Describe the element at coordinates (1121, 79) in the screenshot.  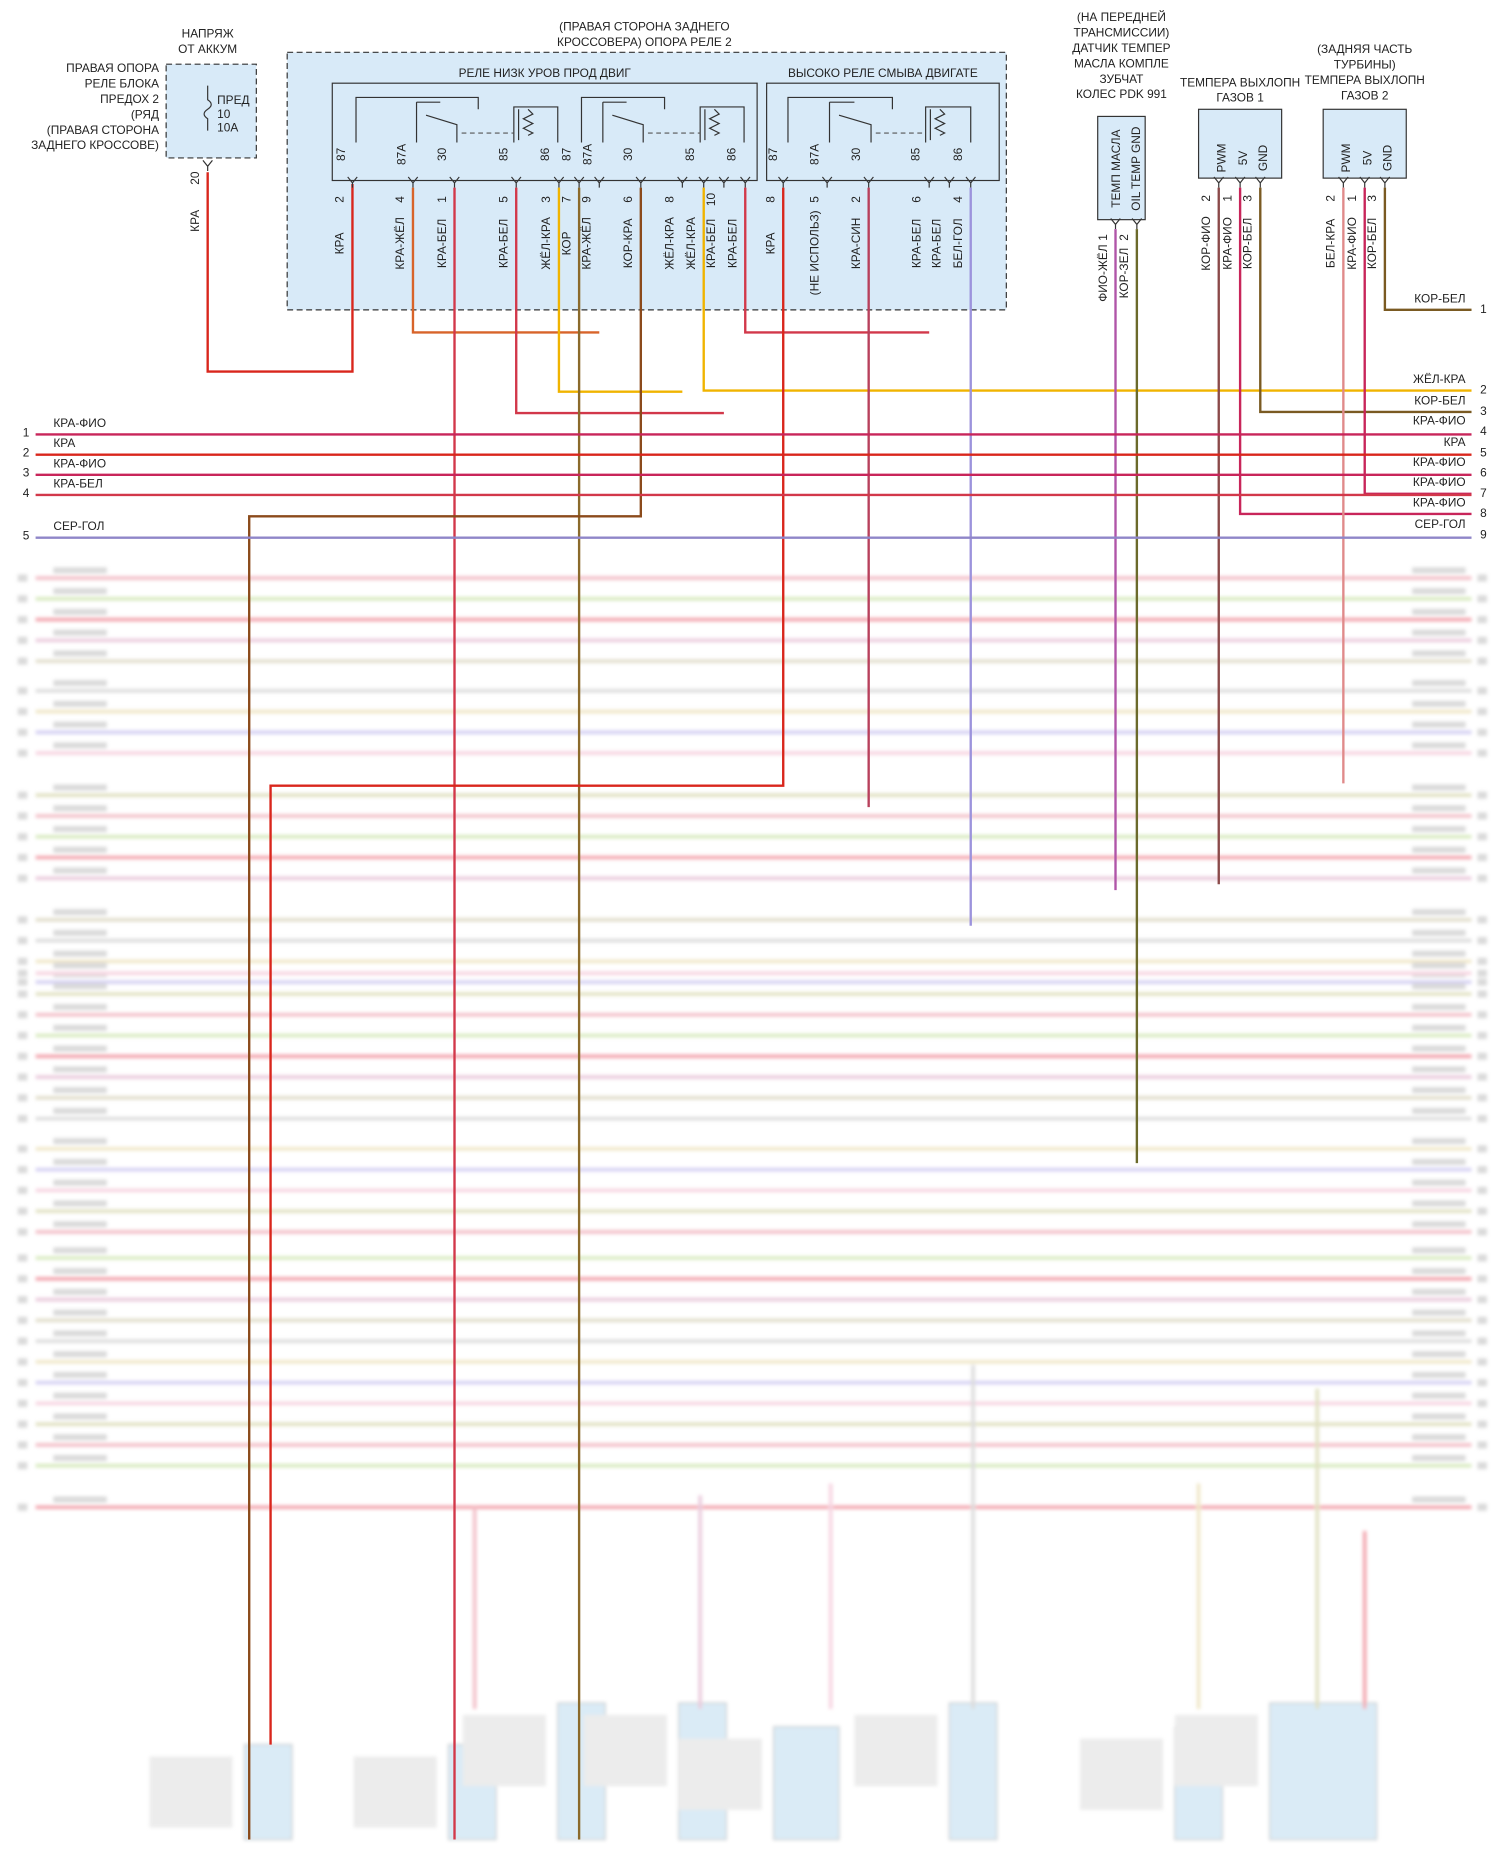
I see `label: ЗУБЧАТ` at that location.